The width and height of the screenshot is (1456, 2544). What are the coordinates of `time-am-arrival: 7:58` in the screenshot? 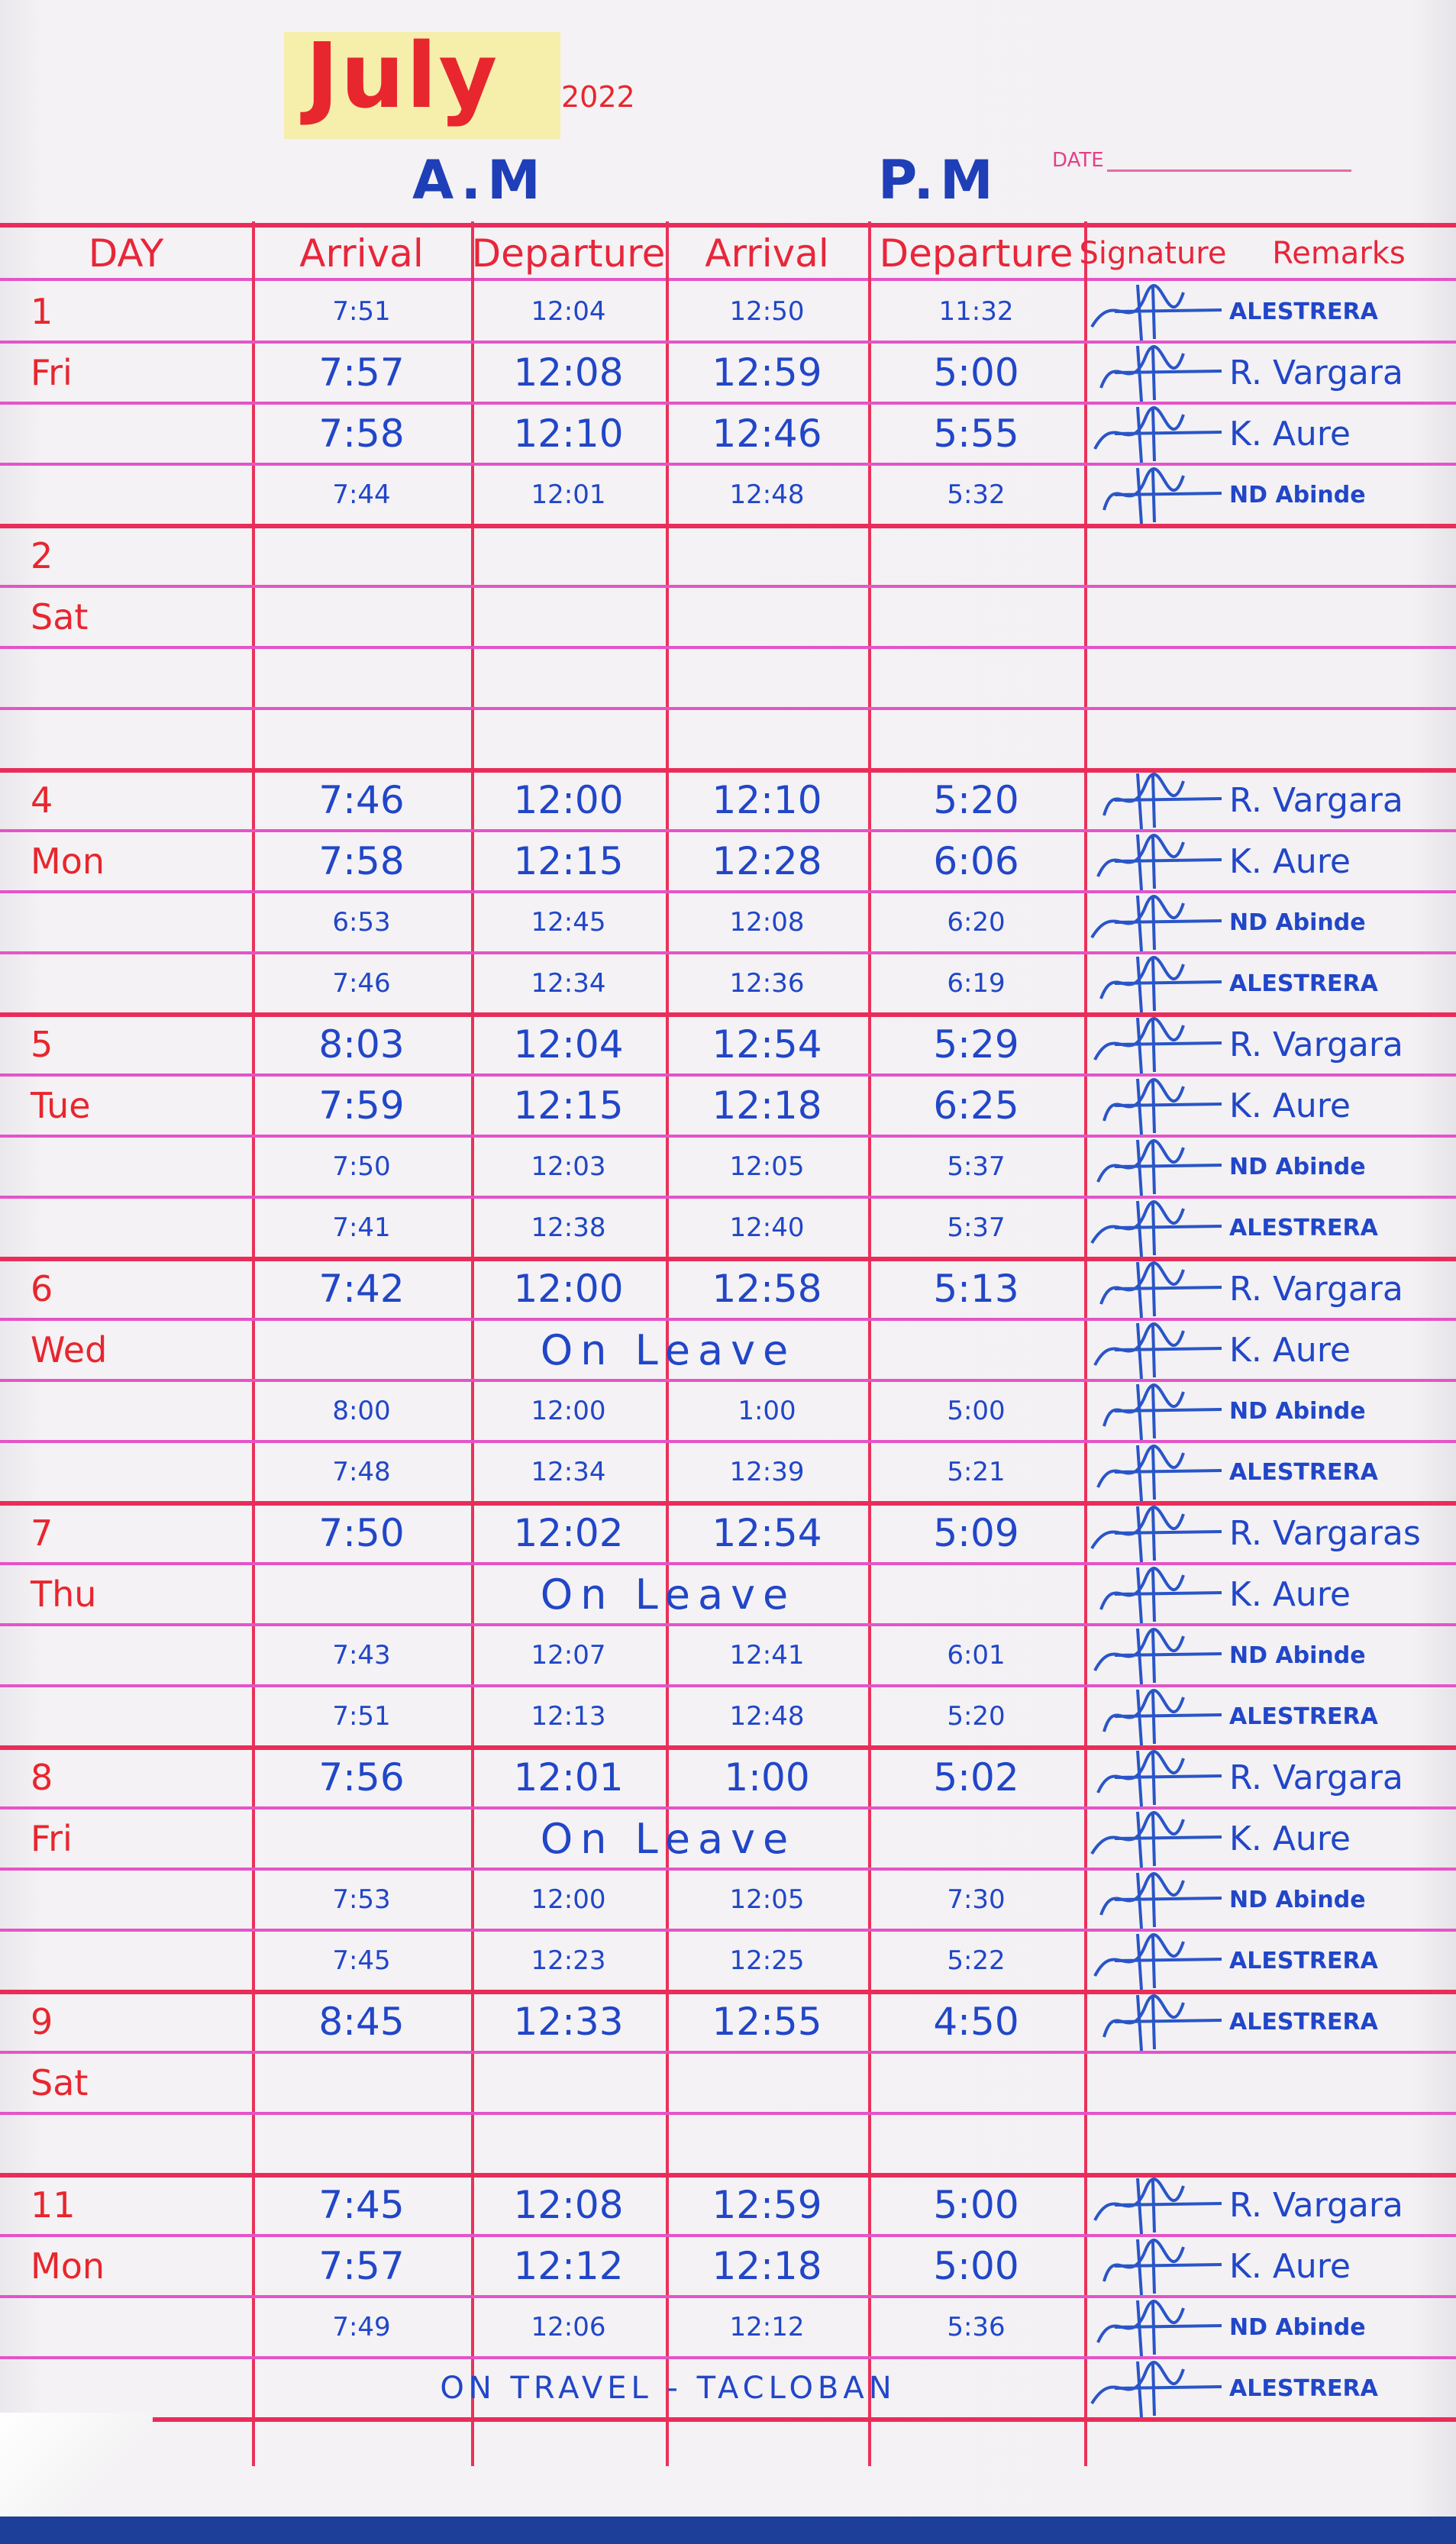 It's located at (361, 861).